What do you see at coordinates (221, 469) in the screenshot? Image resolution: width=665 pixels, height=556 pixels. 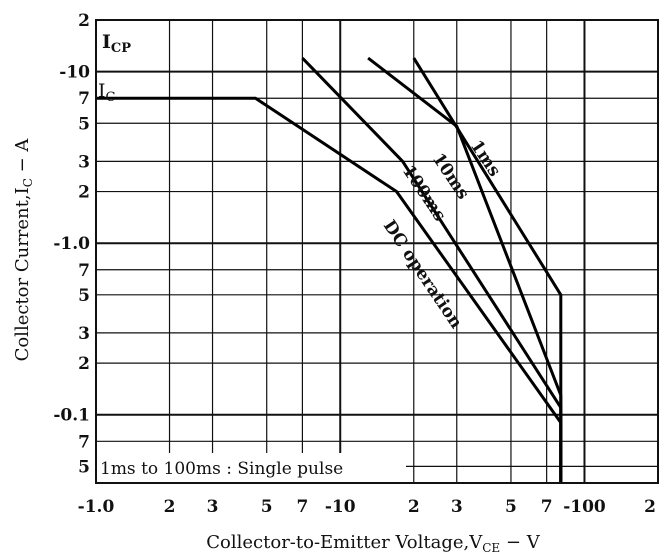 I see `single-pulse-note: 1ms to 100ms : Single pulse` at bounding box center [221, 469].